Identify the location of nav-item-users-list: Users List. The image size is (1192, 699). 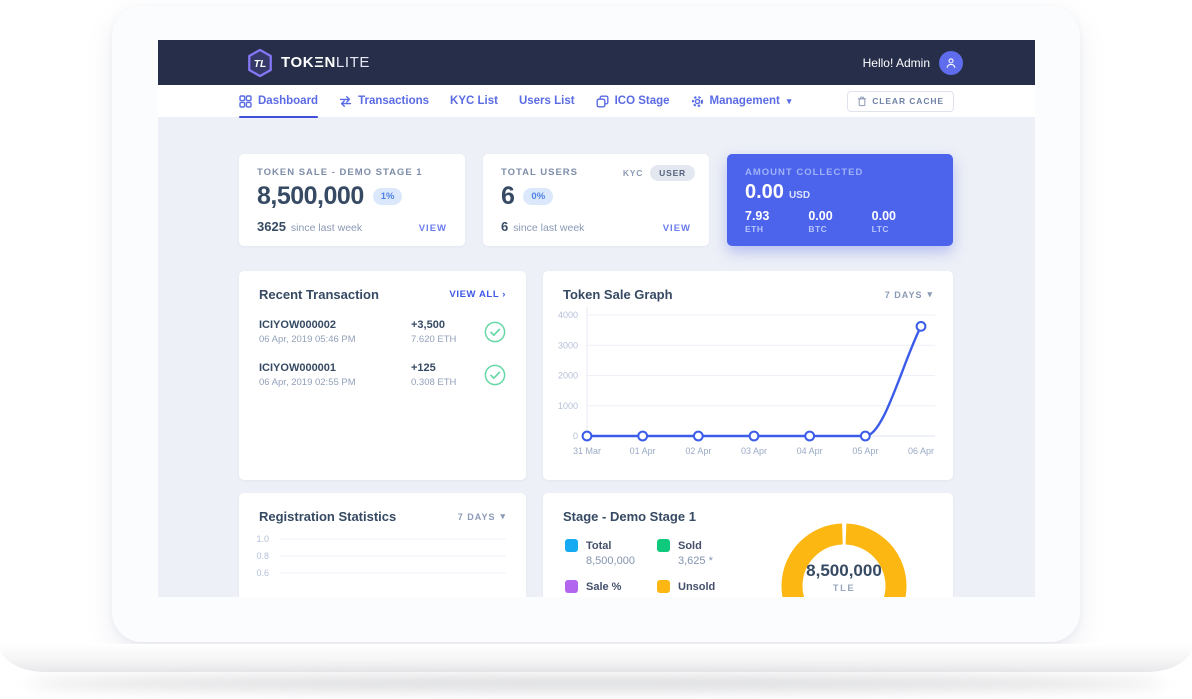
(547, 101).